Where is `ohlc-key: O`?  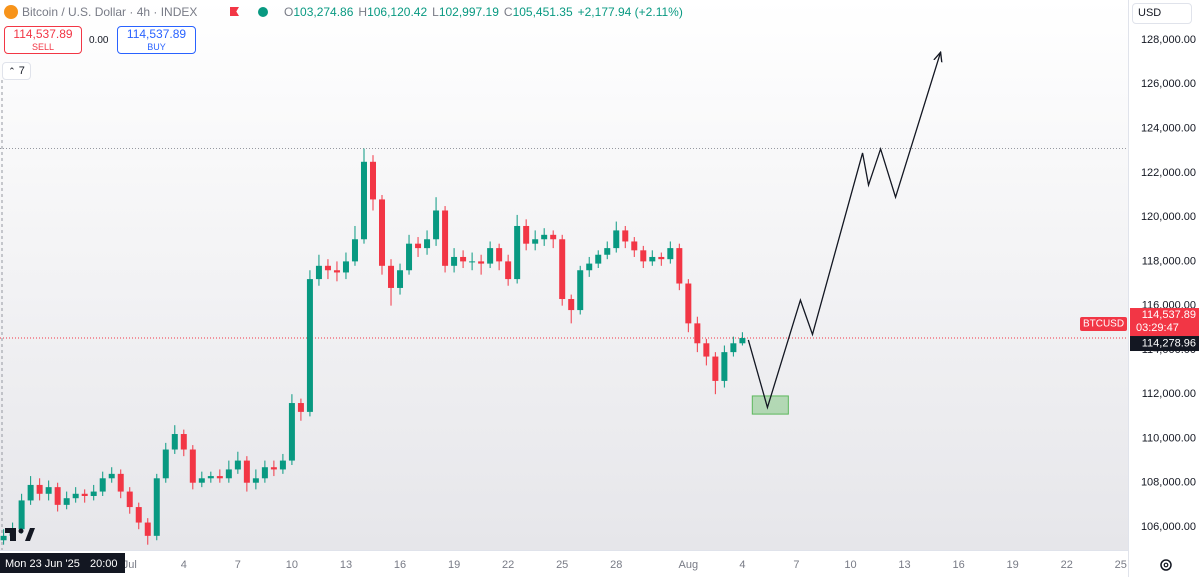
ohlc-key: O is located at coordinates (289, 12).